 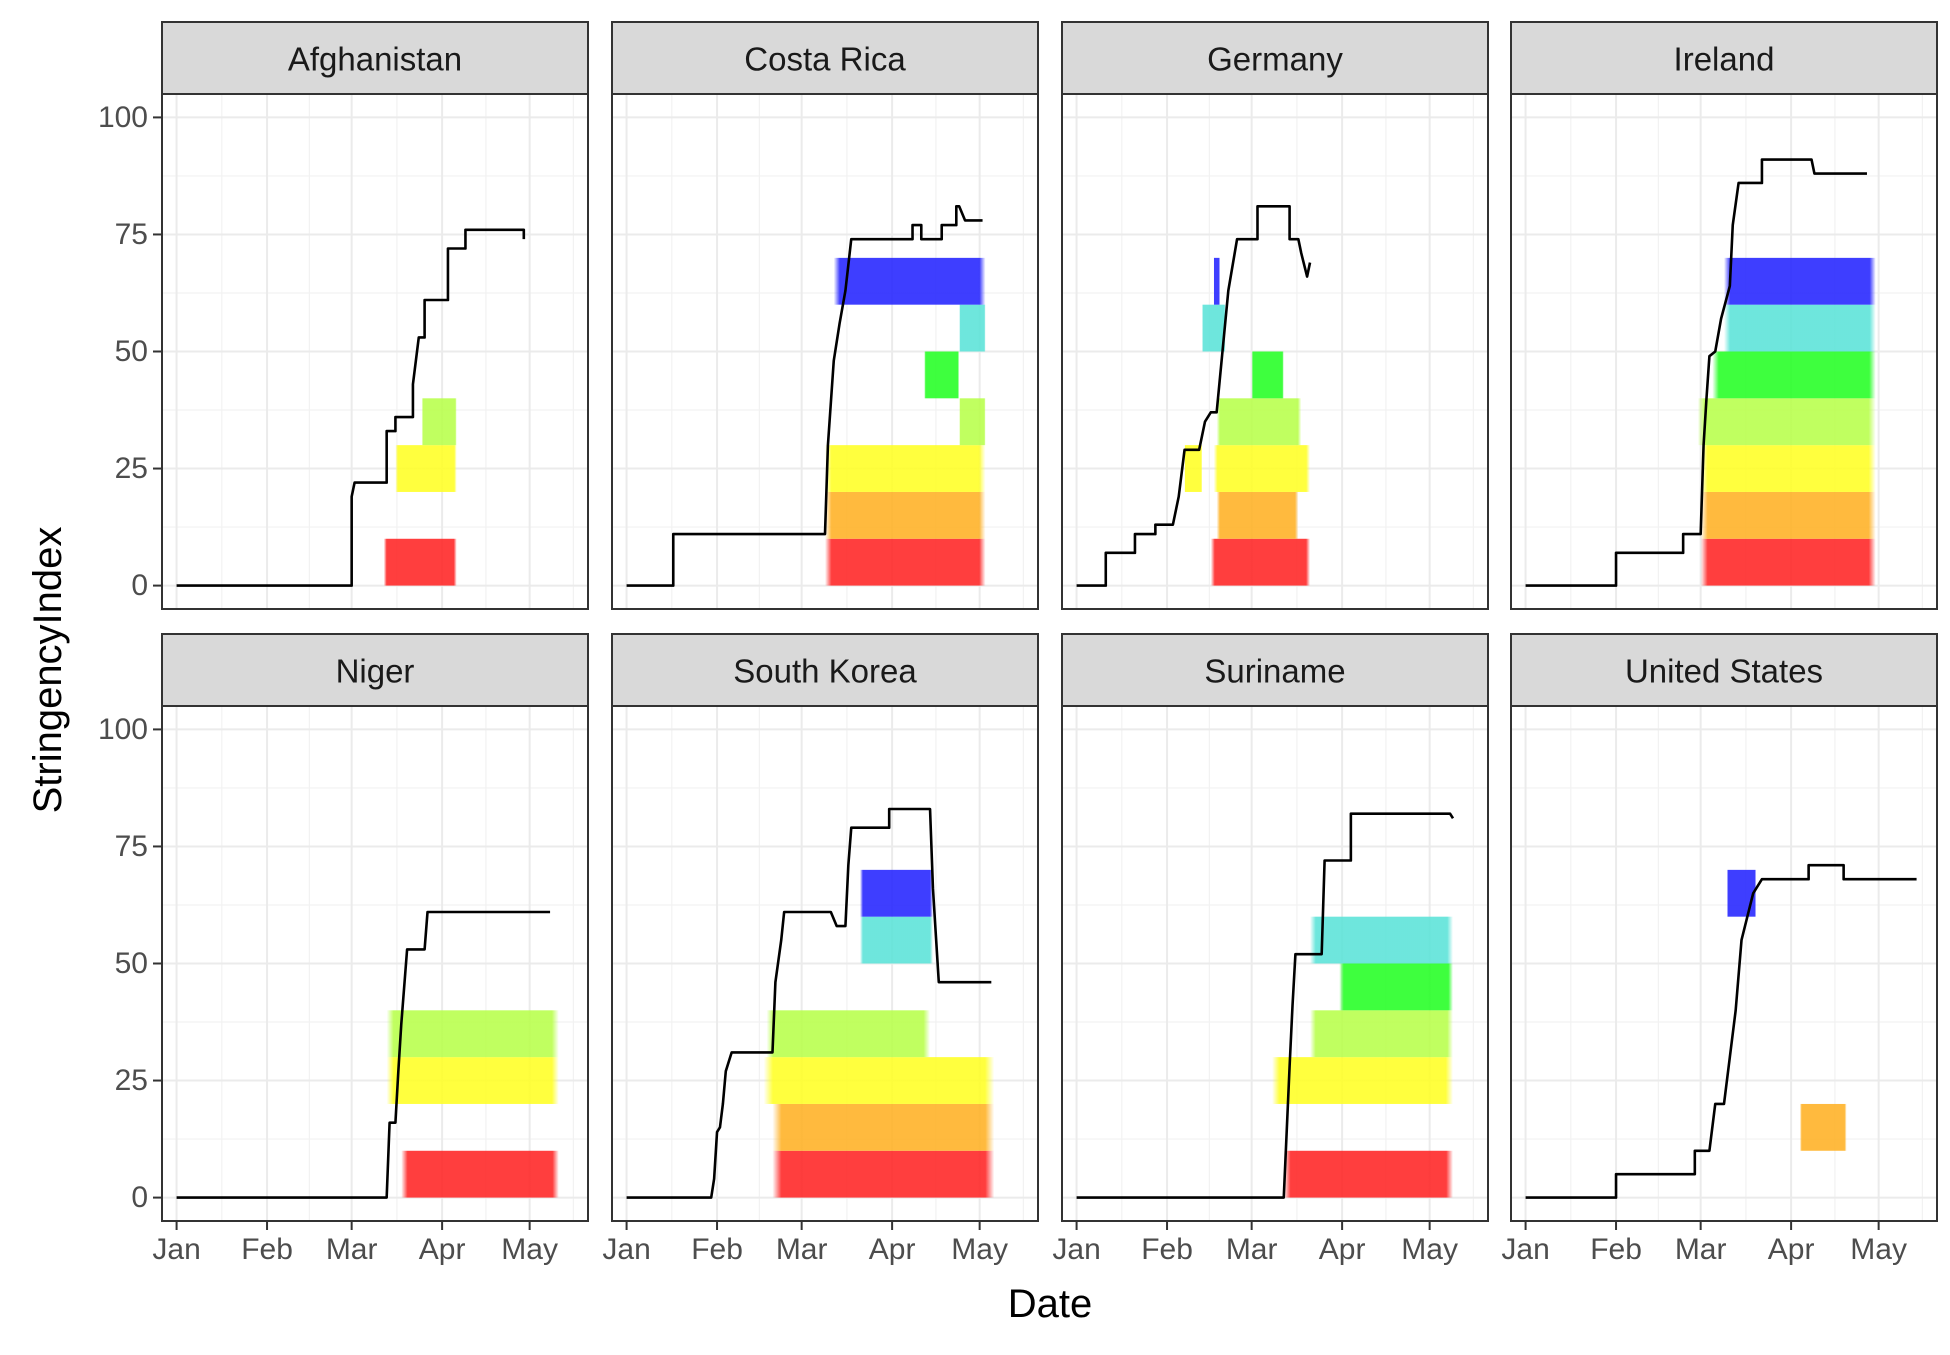 I want to click on facet-strip-label: Afghanistan, so click(x=375, y=59).